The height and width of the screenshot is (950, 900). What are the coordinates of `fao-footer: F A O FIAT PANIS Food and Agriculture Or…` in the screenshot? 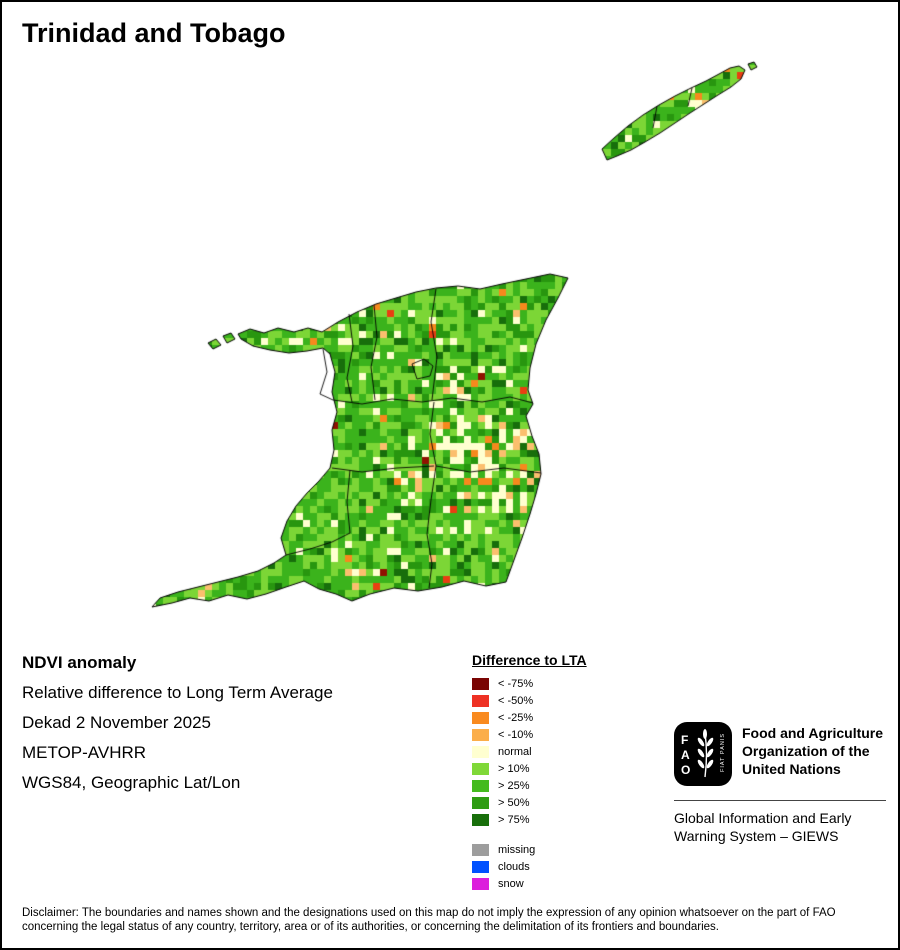 It's located at (781, 783).